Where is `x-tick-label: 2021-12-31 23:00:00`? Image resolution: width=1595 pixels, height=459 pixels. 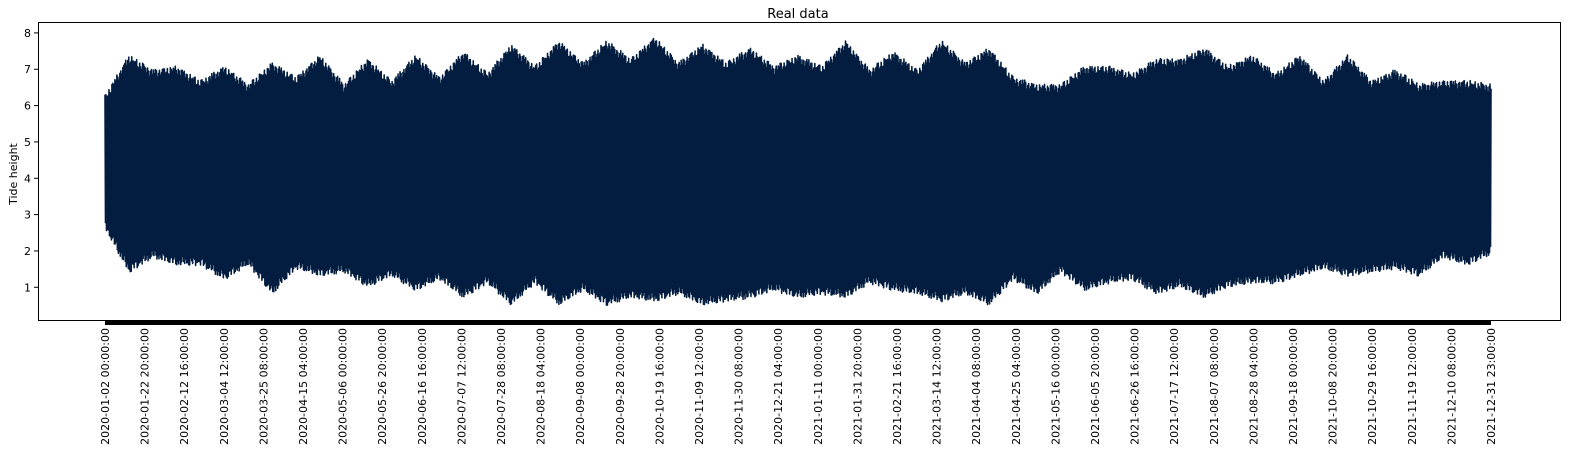 x-tick-label: 2021-12-31 23:00:00 is located at coordinates (1491, 386).